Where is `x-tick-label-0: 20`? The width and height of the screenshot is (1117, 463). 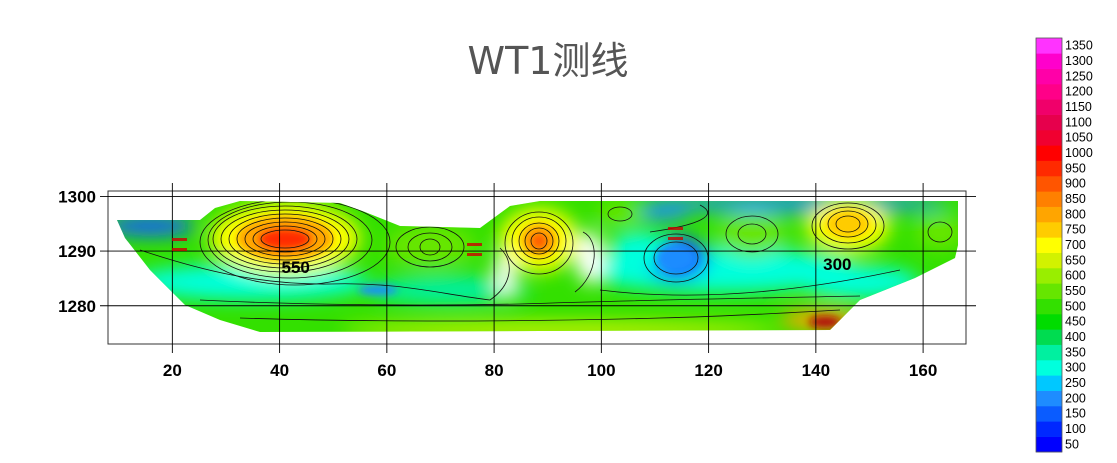
x-tick-label-0: 20 is located at coordinates (172, 370).